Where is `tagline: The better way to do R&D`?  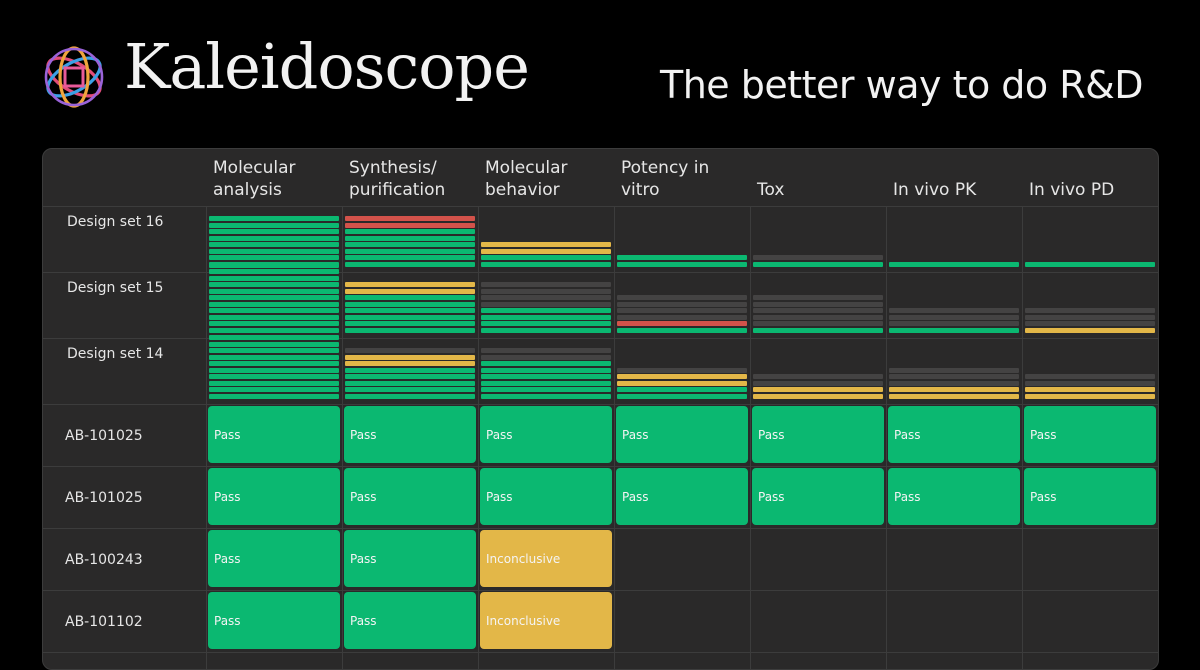 tagline: The better way to do R&D is located at coordinates (902, 85).